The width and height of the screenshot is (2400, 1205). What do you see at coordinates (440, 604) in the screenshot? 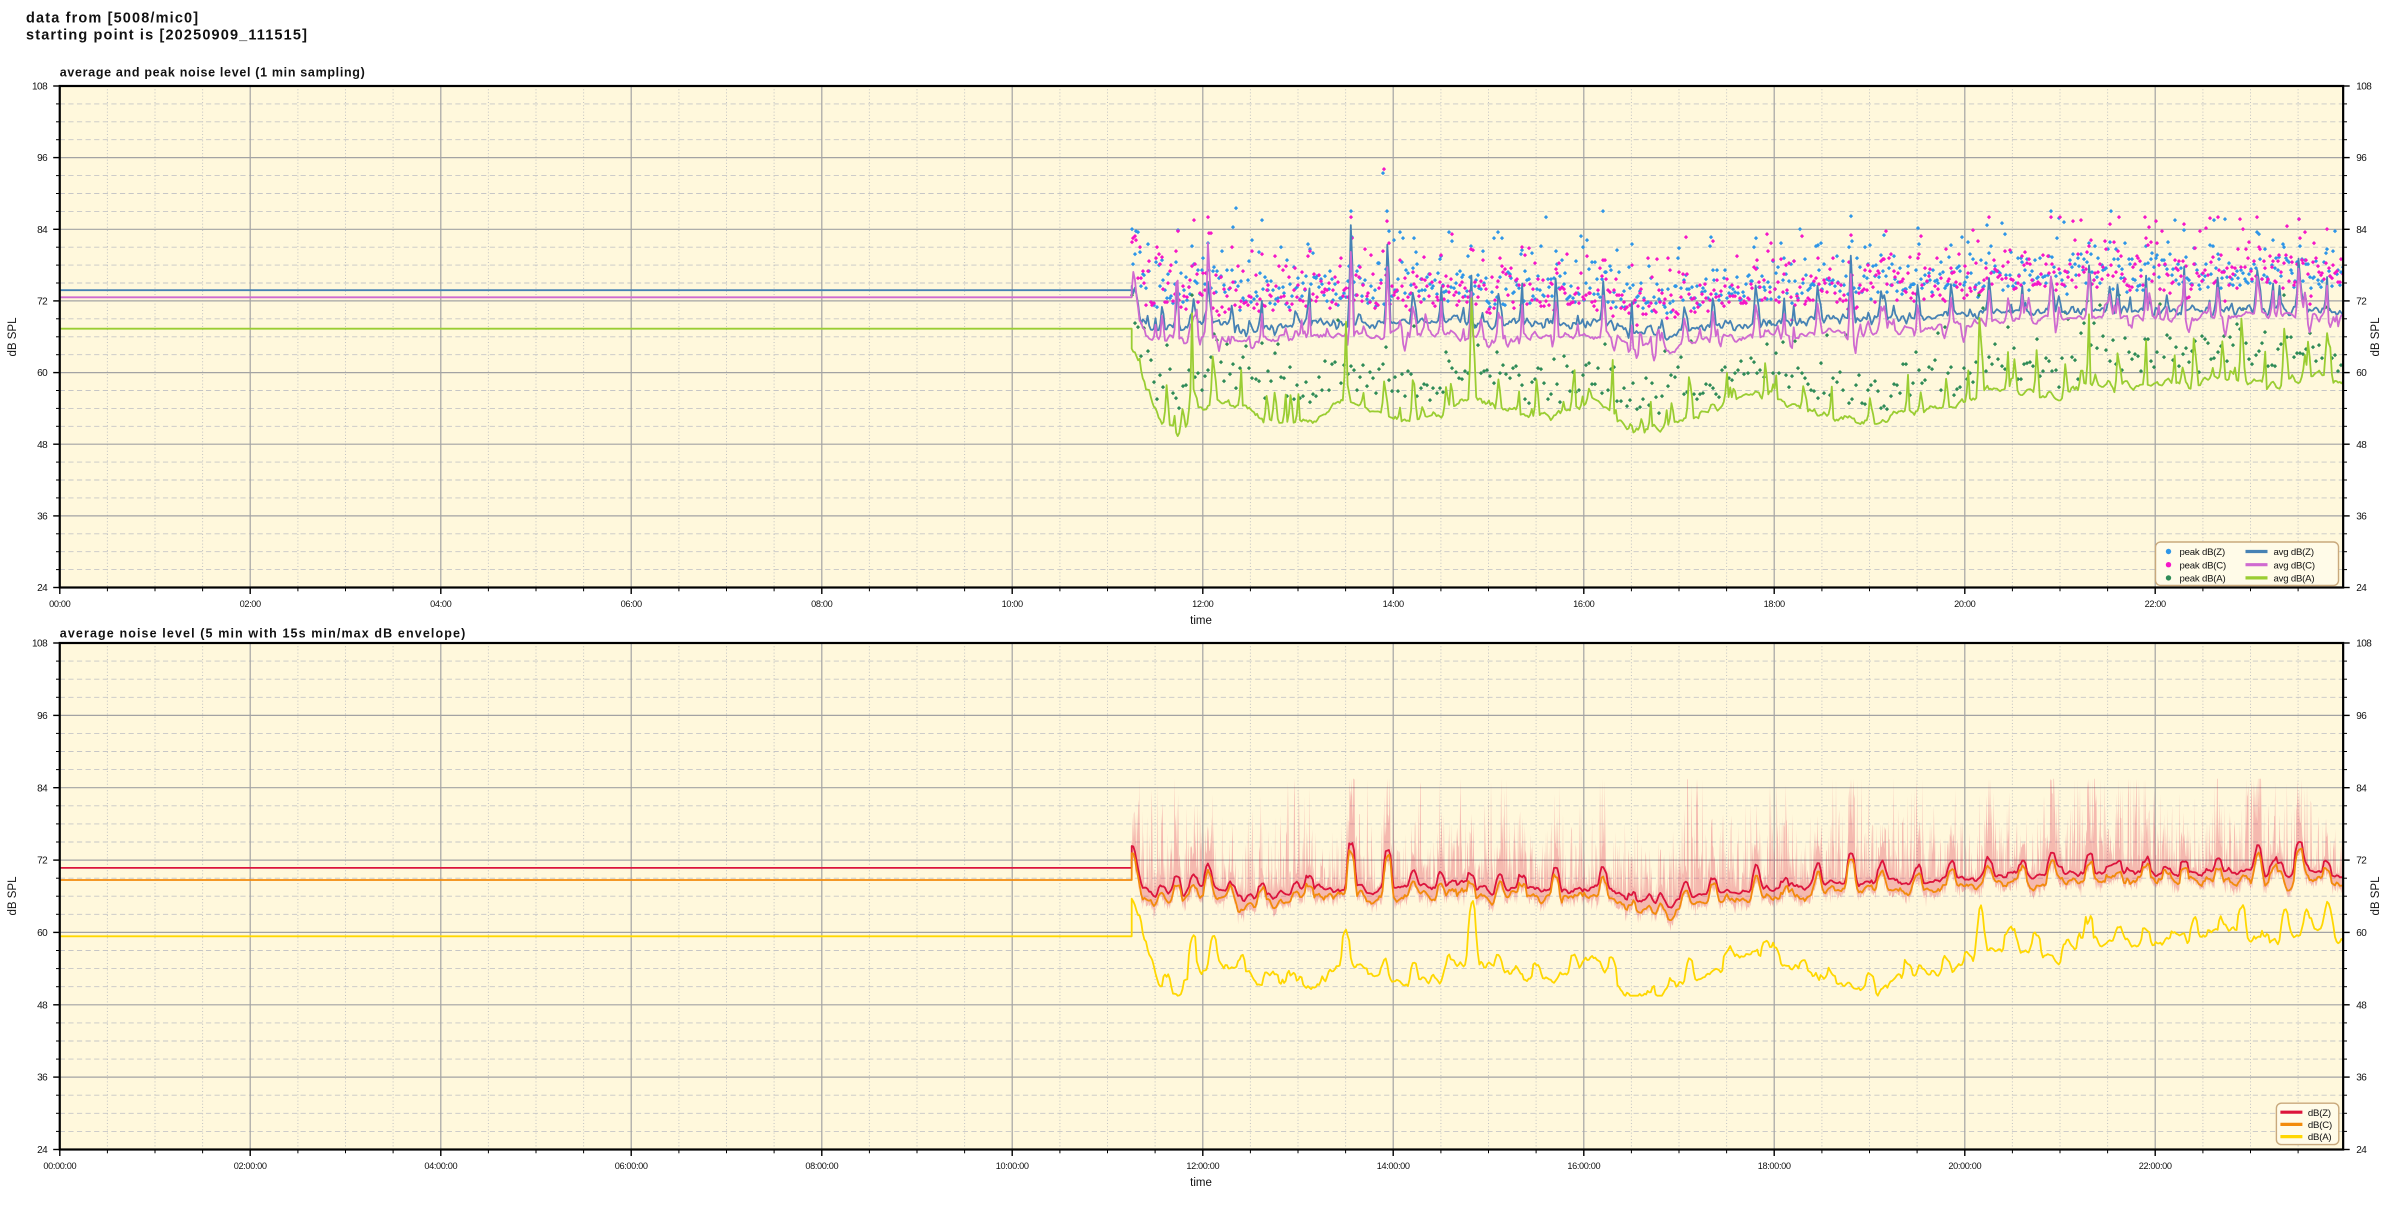
I see `svg-text: 04:00` at bounding box center [440, 604].